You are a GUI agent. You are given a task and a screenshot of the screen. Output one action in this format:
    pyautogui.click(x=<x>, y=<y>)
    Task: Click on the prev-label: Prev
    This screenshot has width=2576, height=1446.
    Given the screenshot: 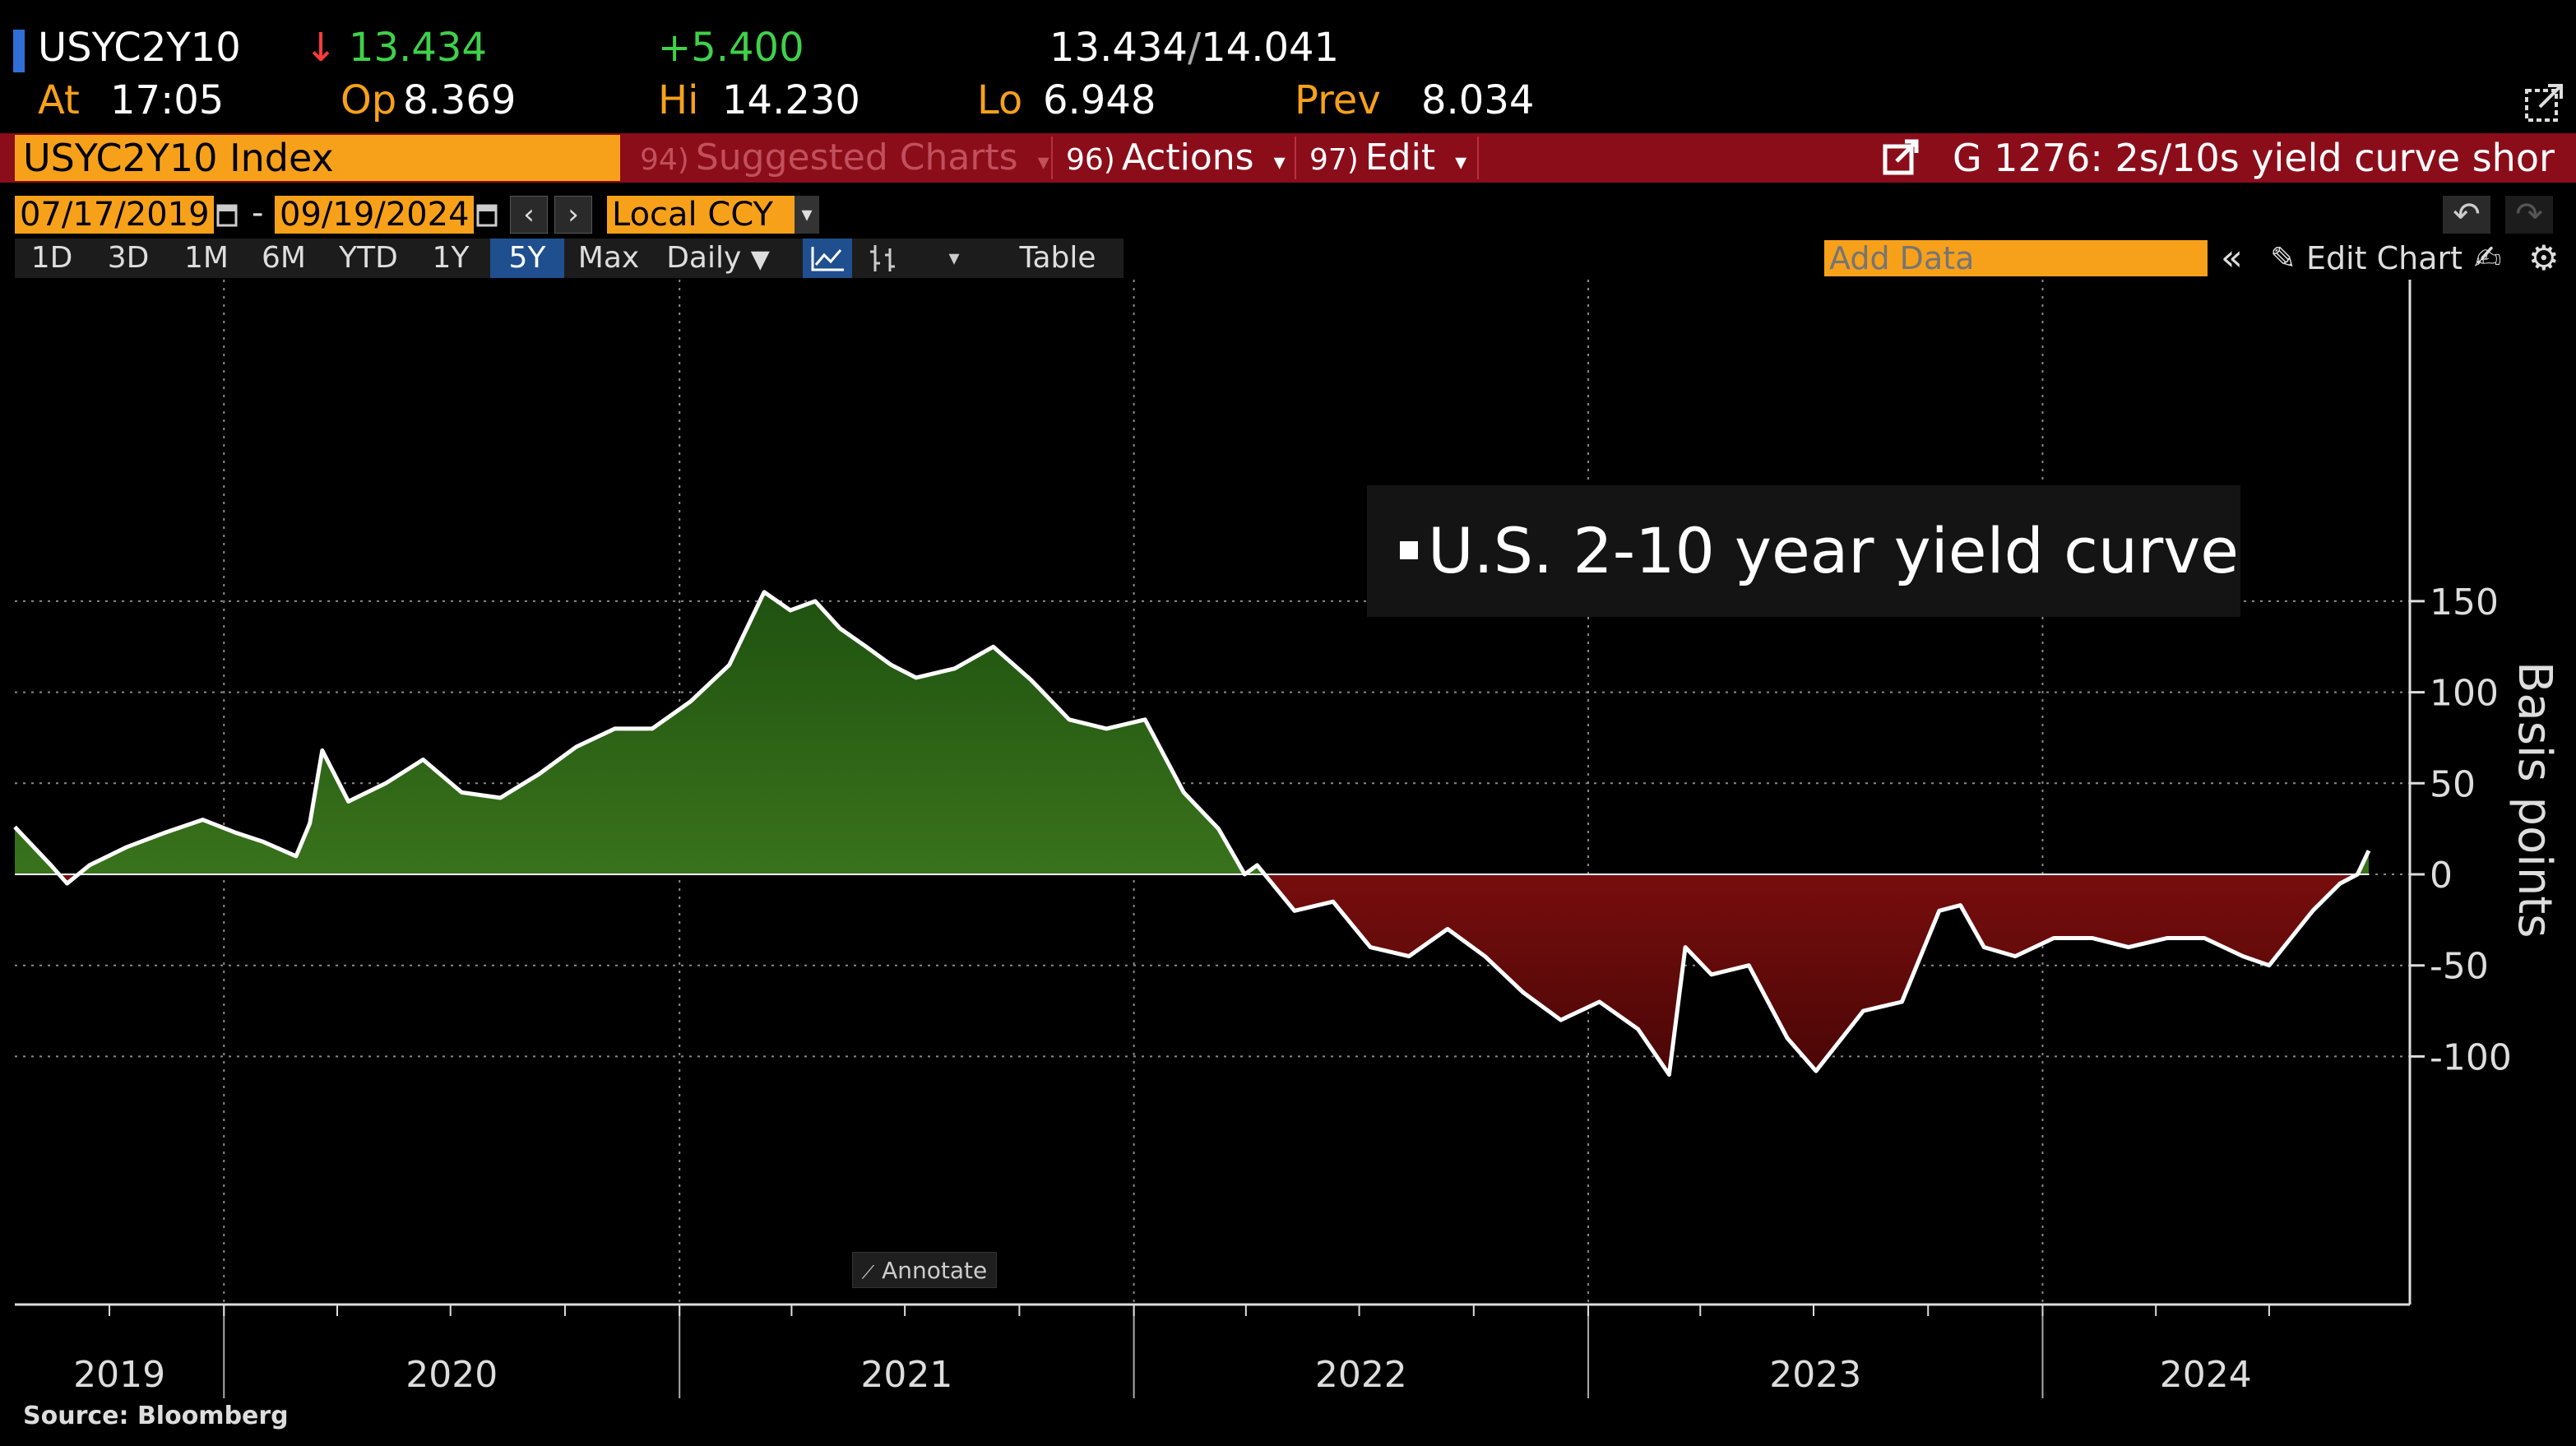 What is the action you would take?
    pyautogui.click(x=1338, y=100)
    